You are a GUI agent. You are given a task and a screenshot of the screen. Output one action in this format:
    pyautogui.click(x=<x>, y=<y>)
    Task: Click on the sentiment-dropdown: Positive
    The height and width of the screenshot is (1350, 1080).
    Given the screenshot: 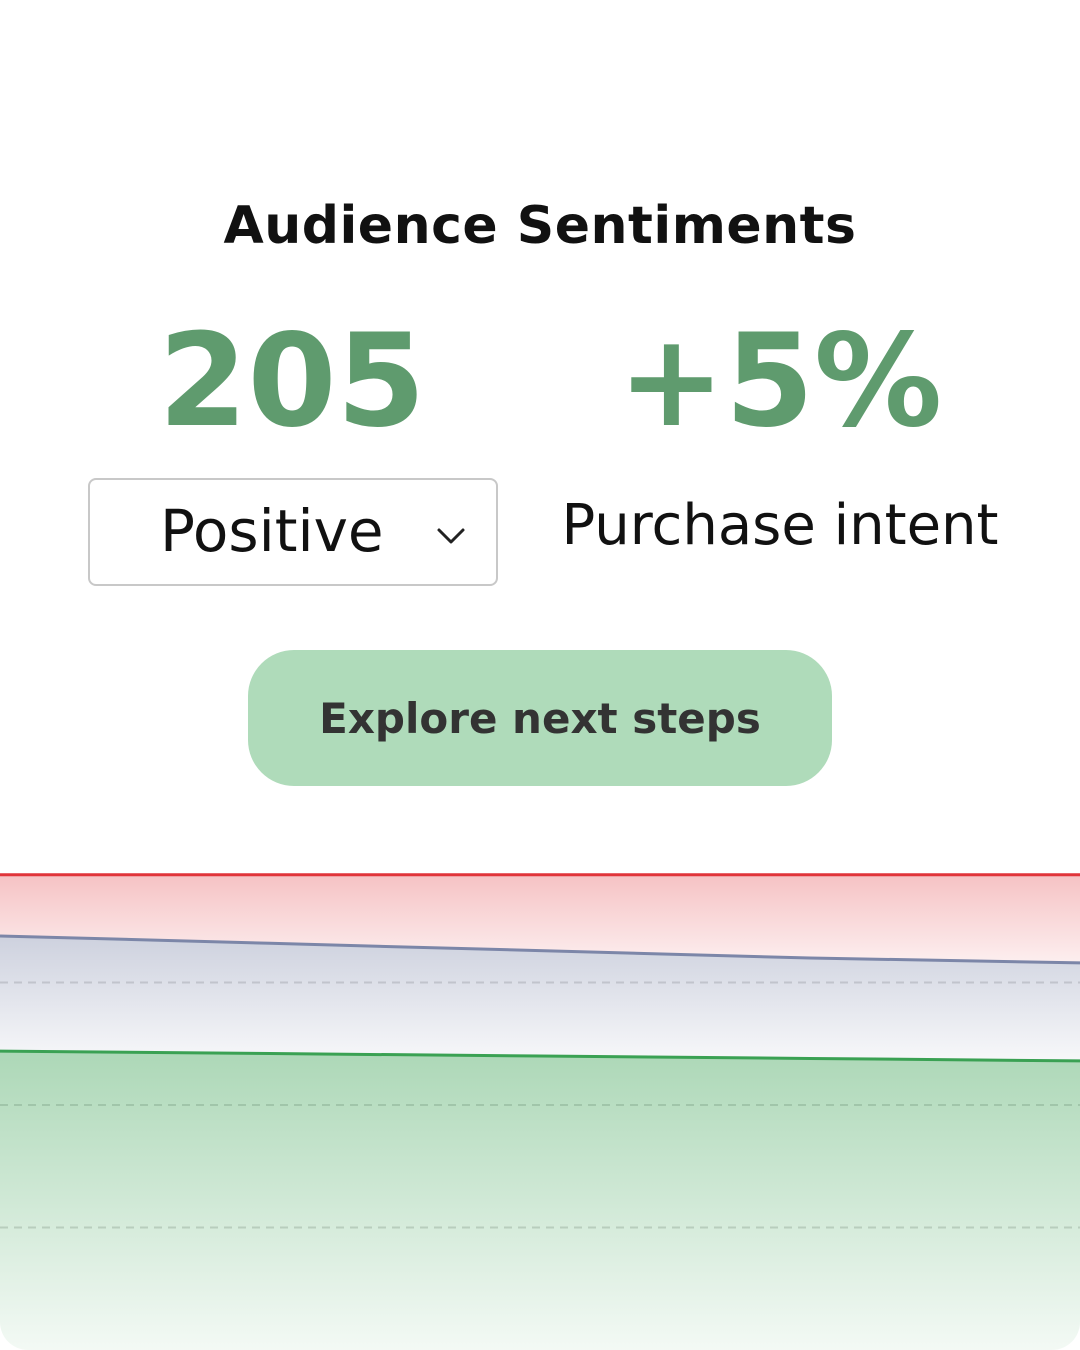 What is the action you would take?
    pyautogui.click(x=293, y=532)
    